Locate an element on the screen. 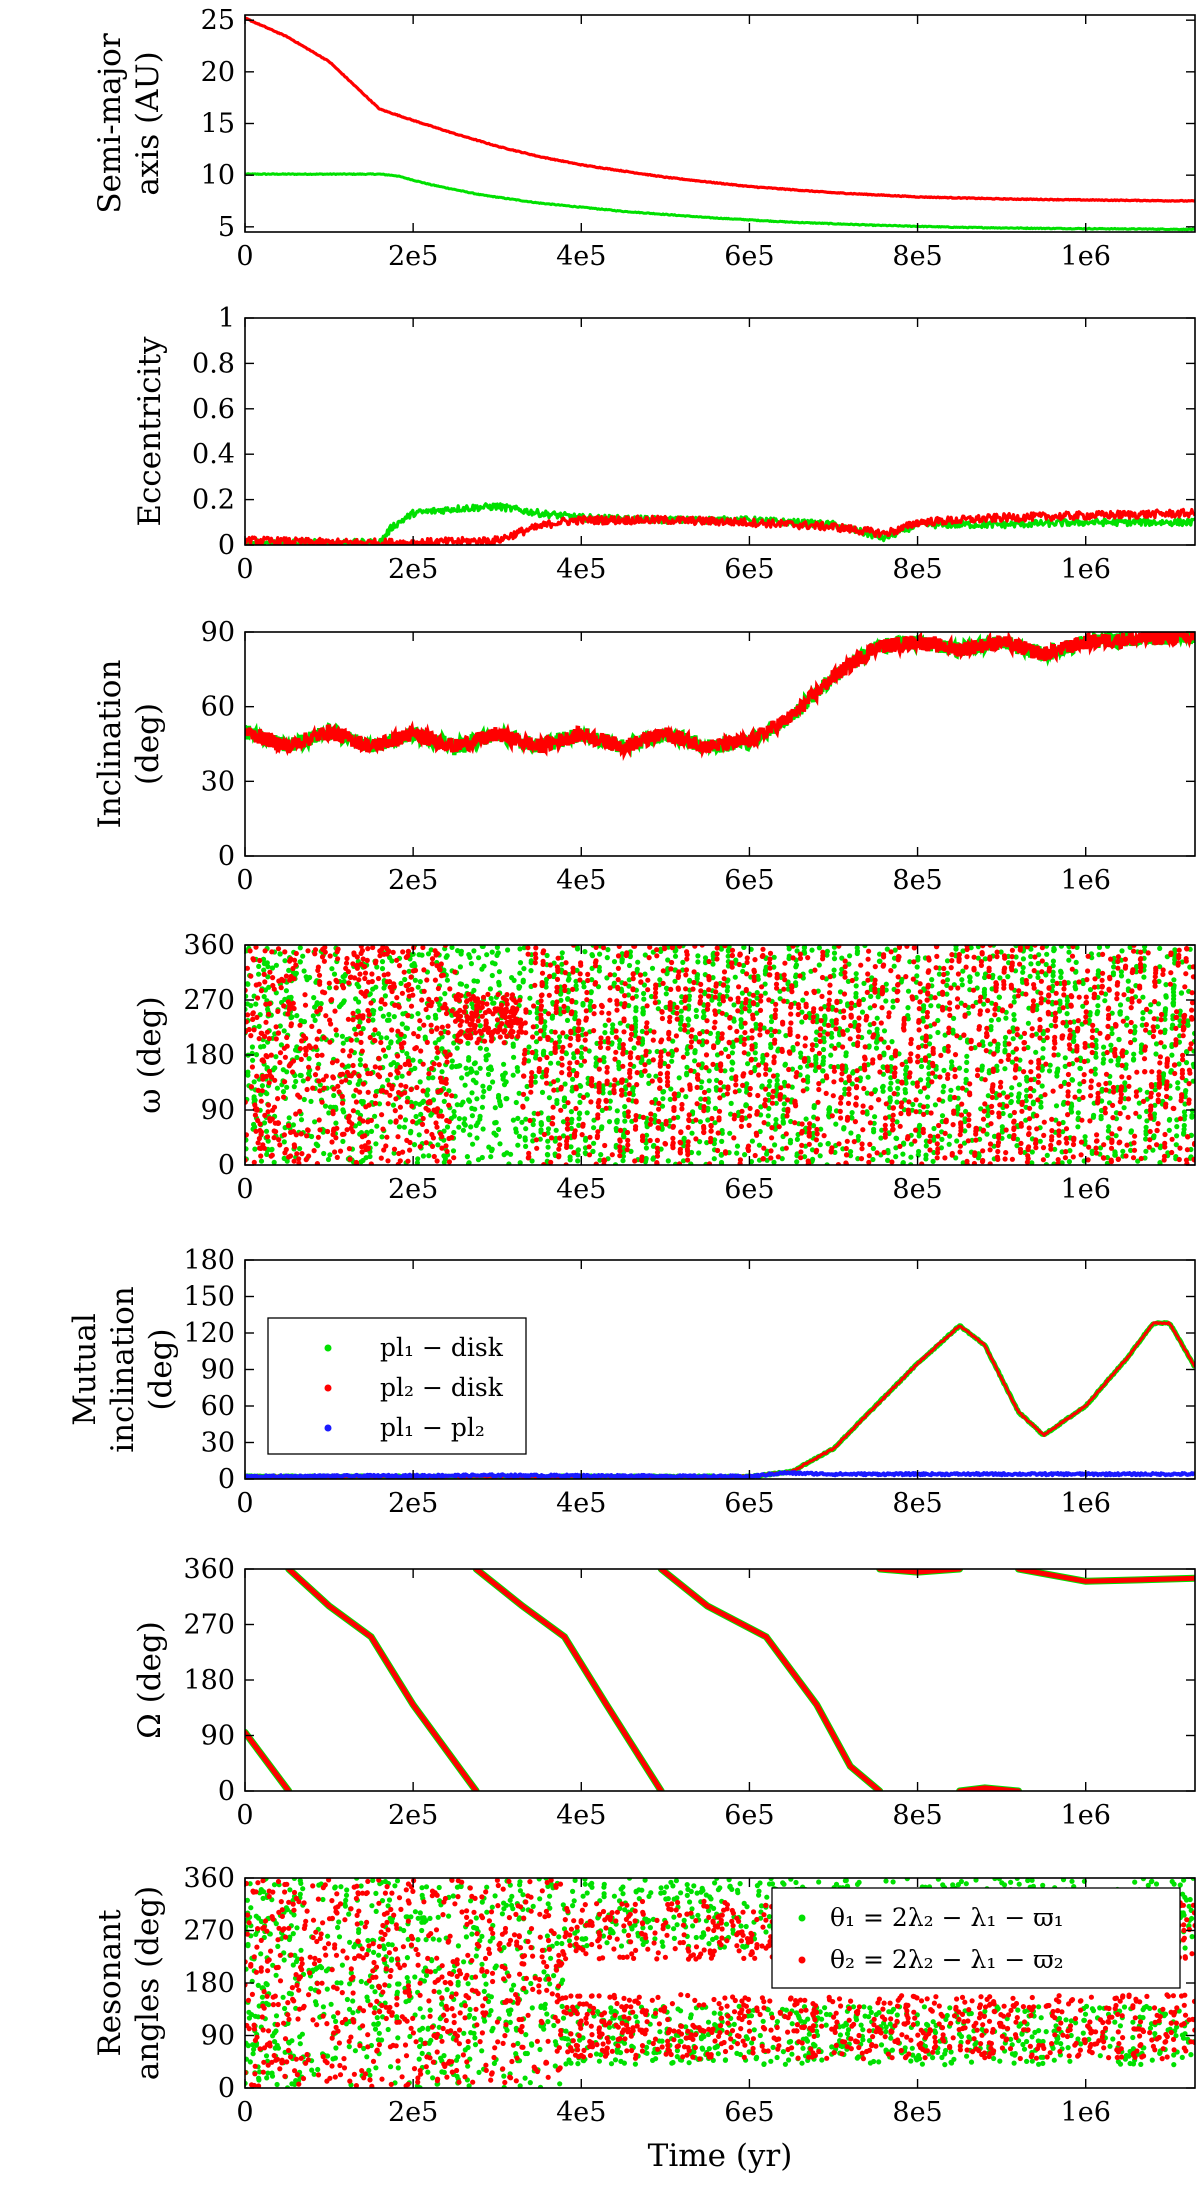  series-inclination is located at coordinates (720, 697).